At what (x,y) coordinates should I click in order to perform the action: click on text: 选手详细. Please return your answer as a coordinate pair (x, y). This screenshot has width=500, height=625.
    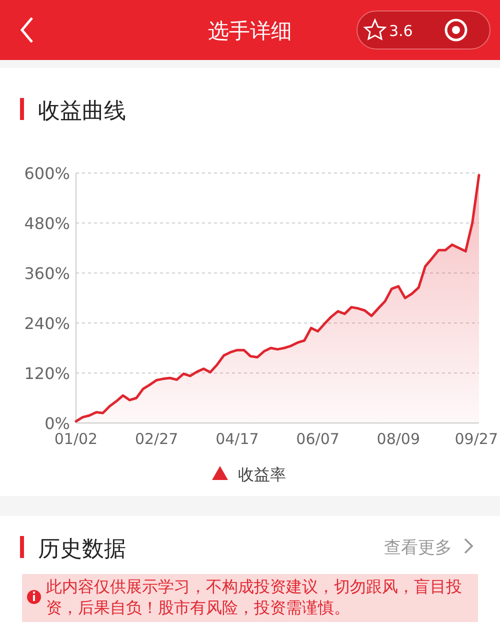
    Looking at the image, I should click on (250, 31).